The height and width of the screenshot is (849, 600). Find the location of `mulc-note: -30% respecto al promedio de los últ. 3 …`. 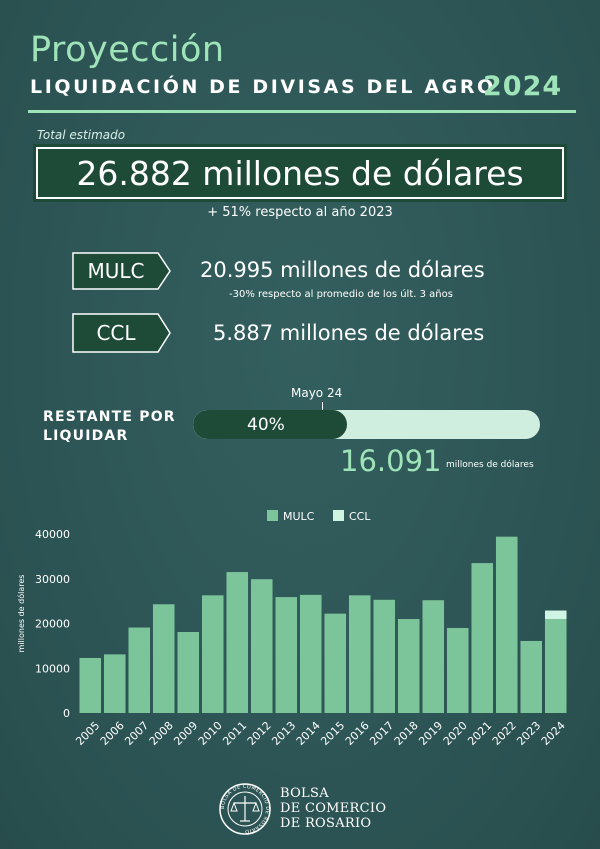

mulc-note: -30% respecto al promedio de los últ. 3 … is located at coordinates (341, 294).